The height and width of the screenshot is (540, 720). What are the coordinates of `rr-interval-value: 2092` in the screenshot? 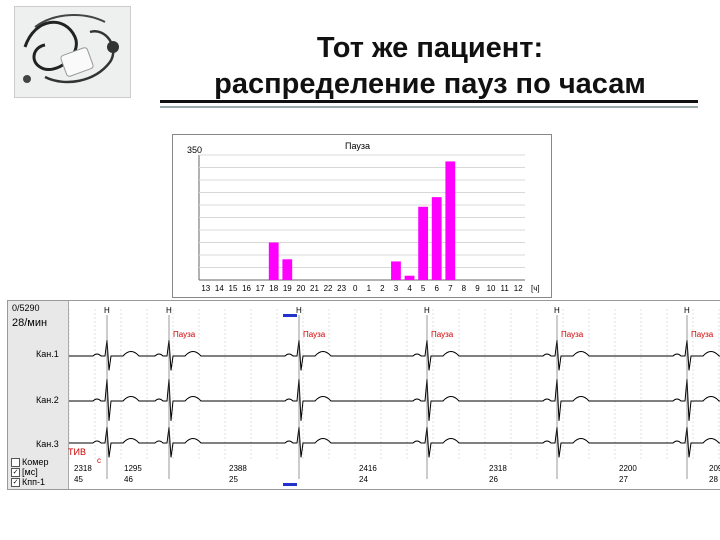 It's located at (714, 468).